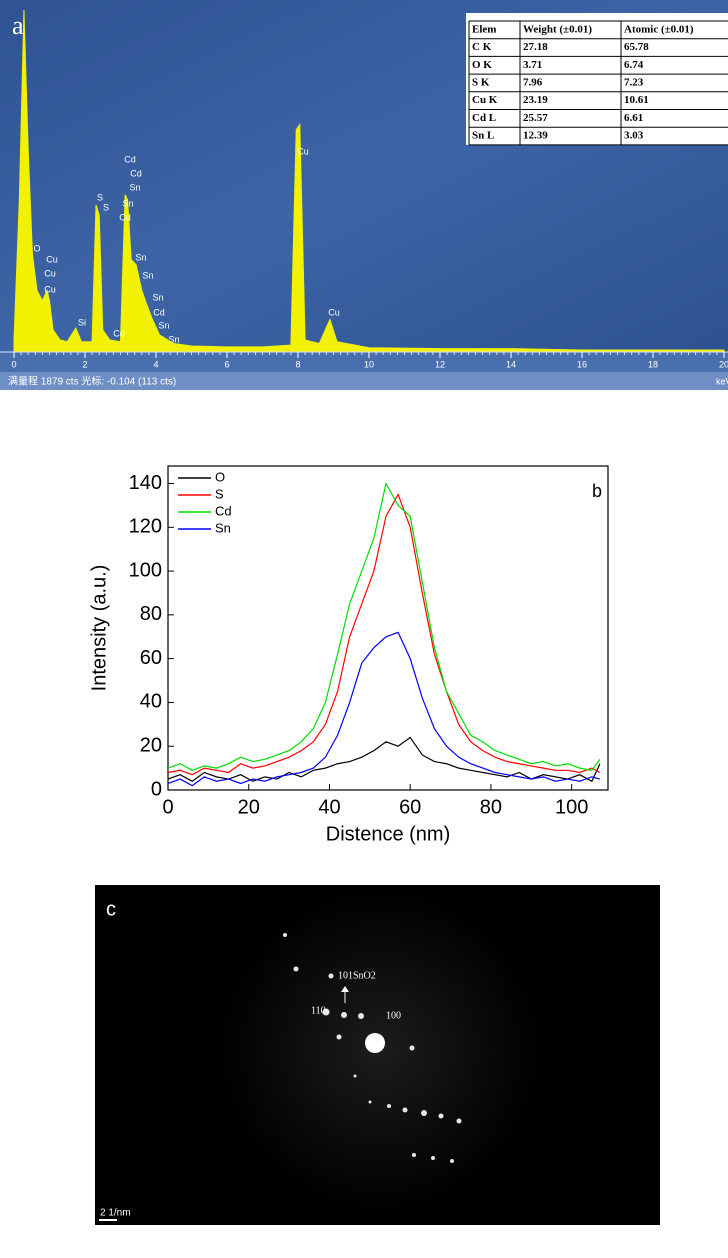  What do you see at coordinates (557, 29) in the screenshot?
I see `table-header: Weight (±0.01)` at bounding box center [557, 29].